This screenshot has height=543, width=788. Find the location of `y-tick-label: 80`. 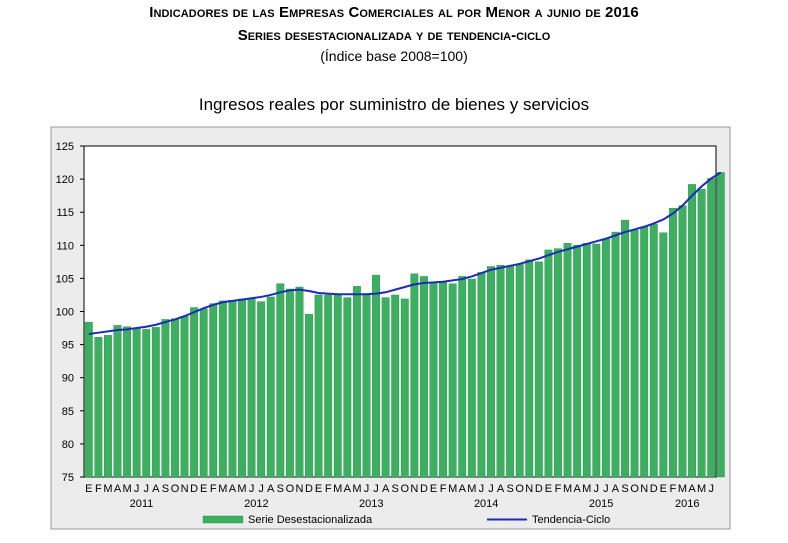

y-tick-label: 80 is located at coordinates (68, 445).